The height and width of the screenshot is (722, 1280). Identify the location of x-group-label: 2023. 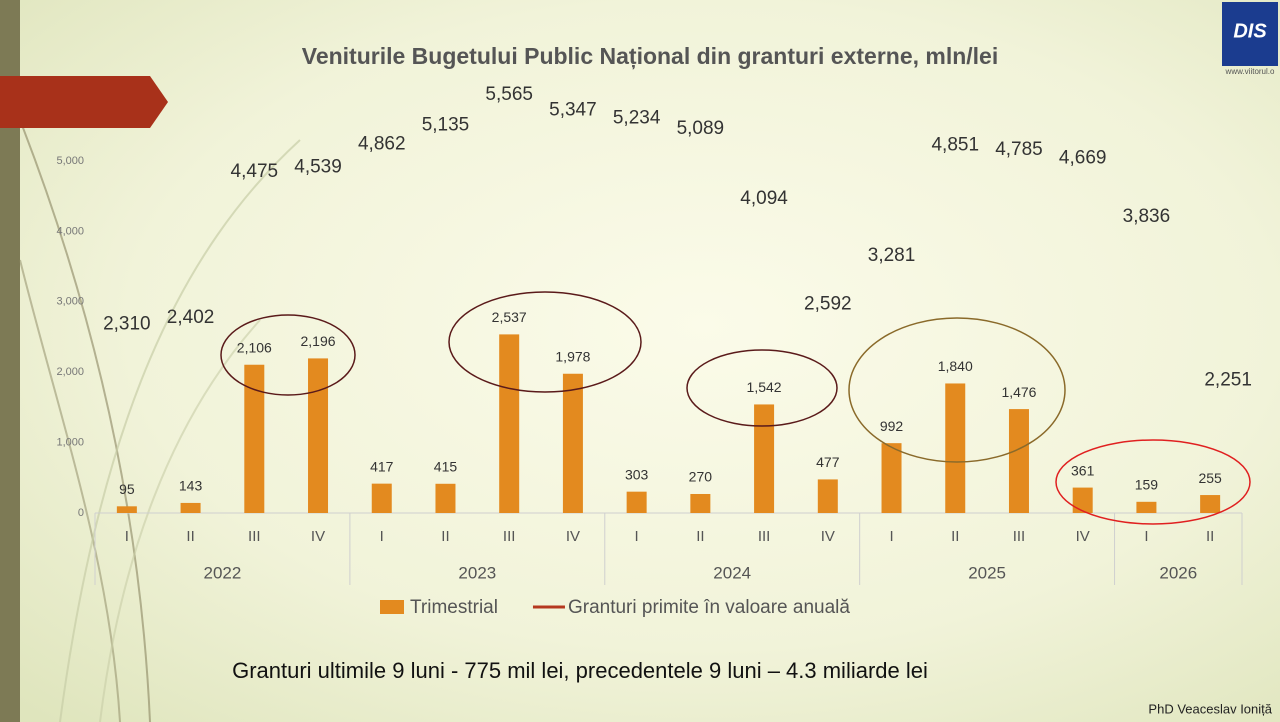
(477, 572).